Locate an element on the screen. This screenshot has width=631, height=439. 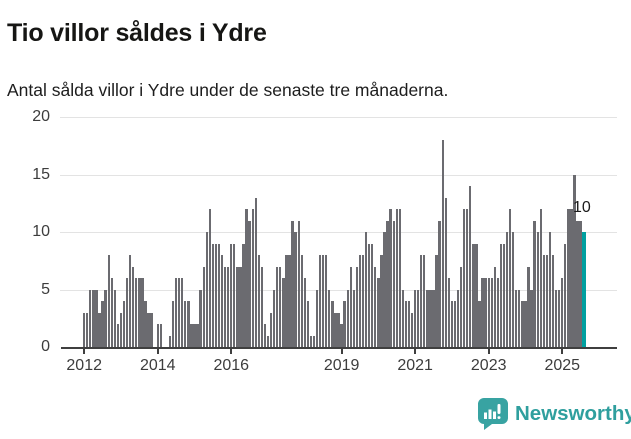
x-tick-label: 2021 is located at coordinates (415, 365).